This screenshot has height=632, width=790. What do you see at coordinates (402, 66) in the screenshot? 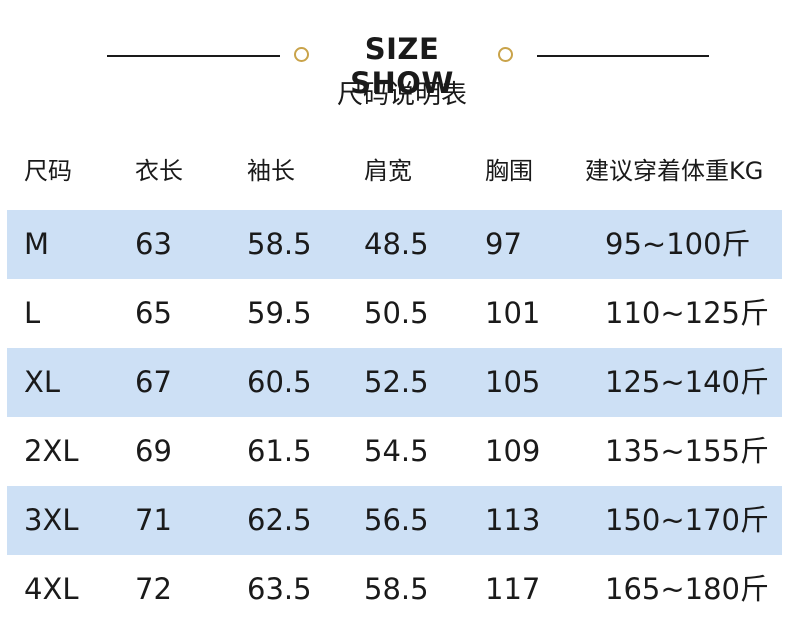
I see `page-title: SIZE SHOW` at bounding box center [402, 66].